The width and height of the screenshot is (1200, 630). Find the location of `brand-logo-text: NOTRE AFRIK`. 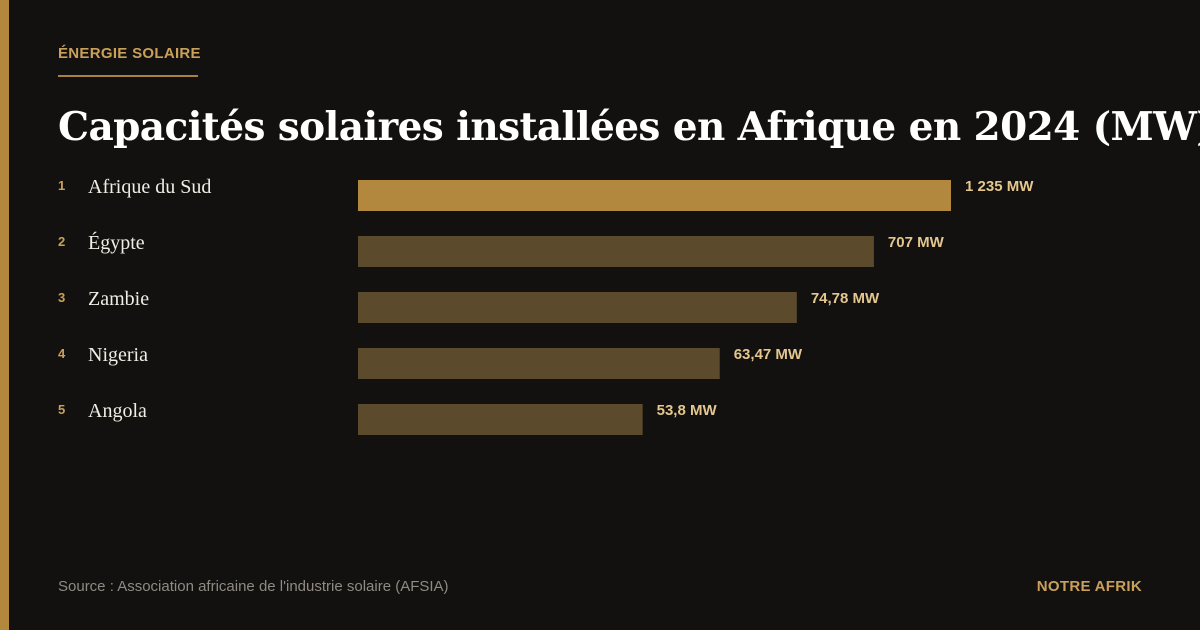

brand-logo-text: NOTRE AFRIK is located at coordinates (1089, 586).